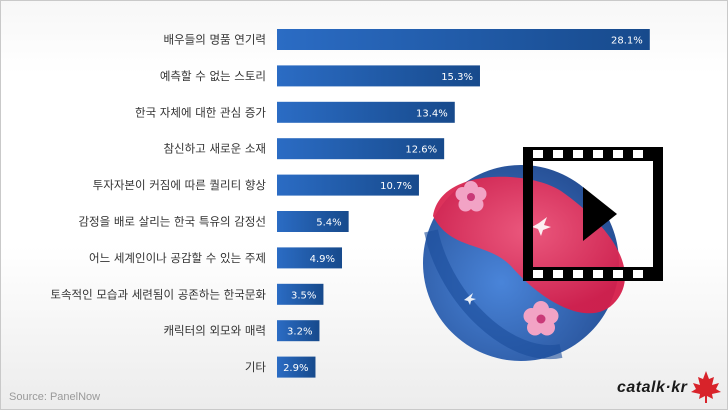 This screenshot has height=410, width=728. Describe the element at coordinates (213, 76) in the screenshot. I see `category-label: 예측할 수 없는 스토리` at that location.